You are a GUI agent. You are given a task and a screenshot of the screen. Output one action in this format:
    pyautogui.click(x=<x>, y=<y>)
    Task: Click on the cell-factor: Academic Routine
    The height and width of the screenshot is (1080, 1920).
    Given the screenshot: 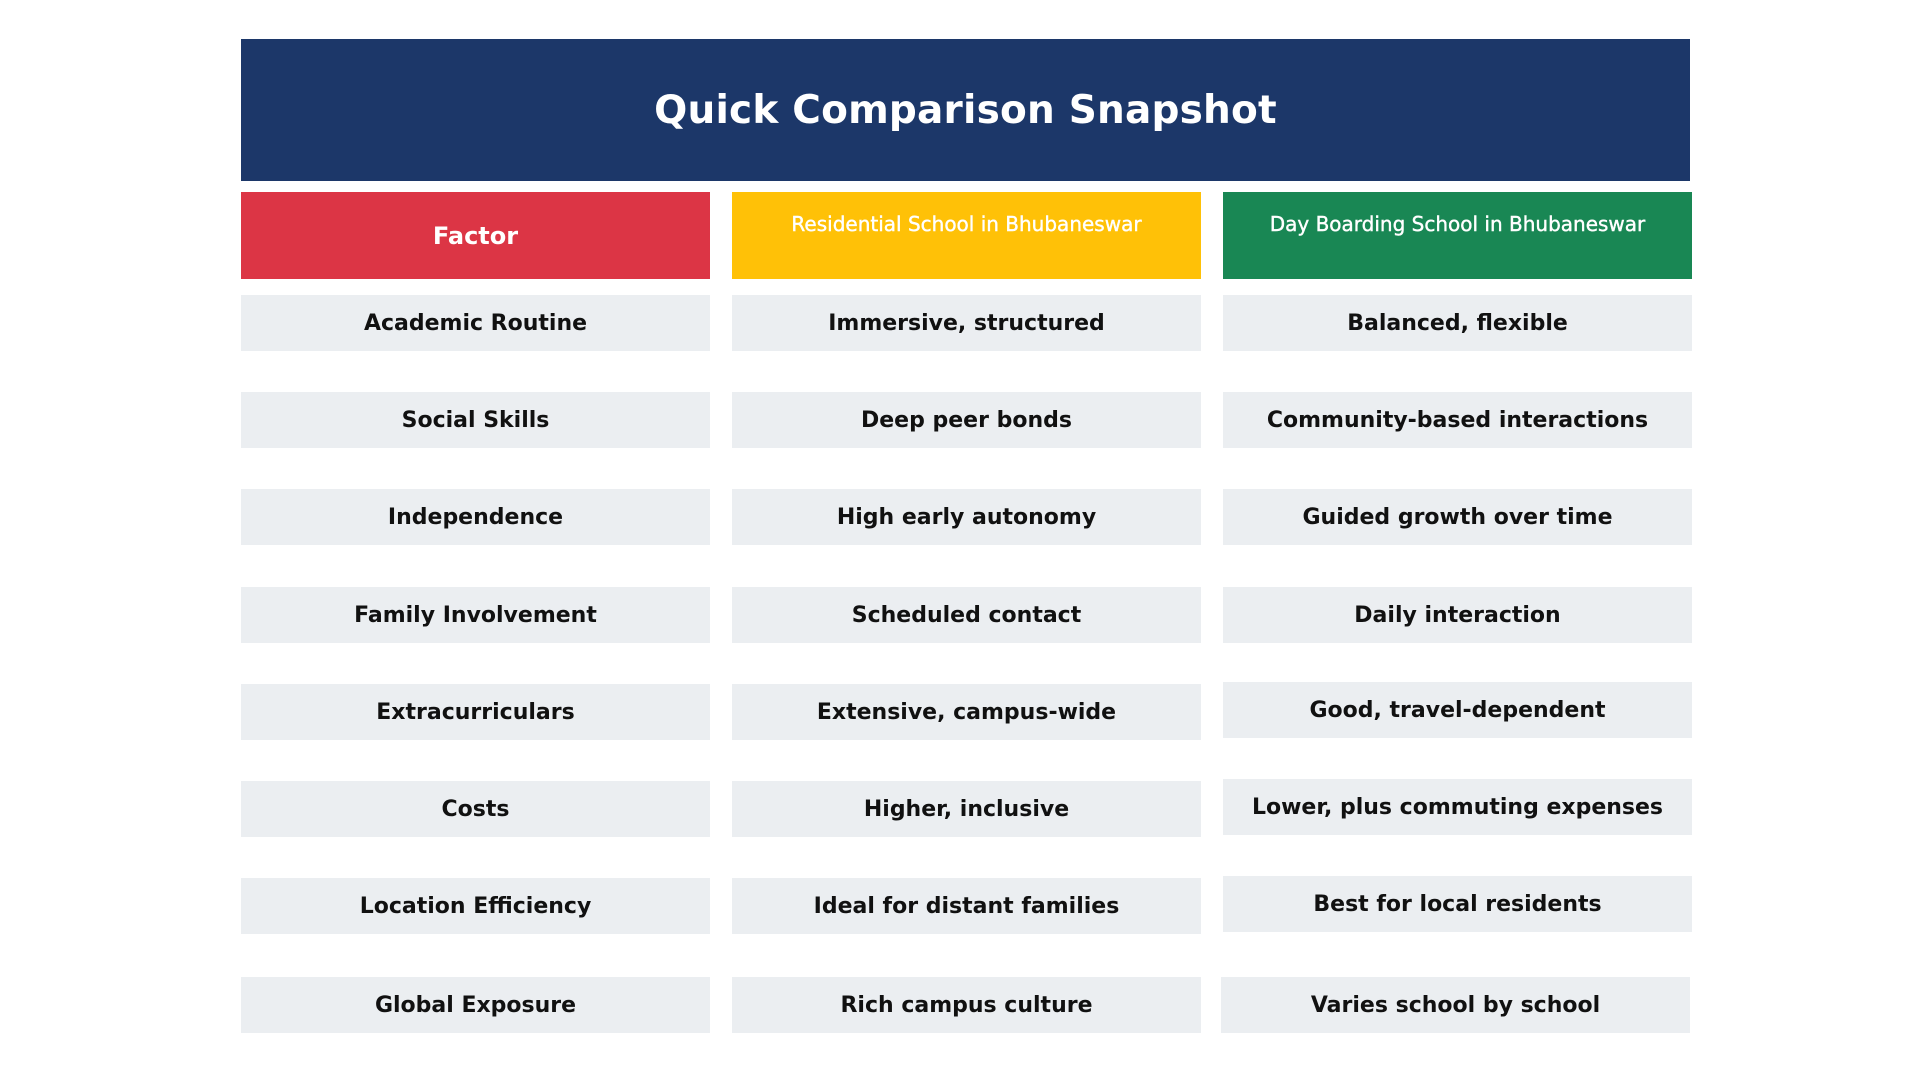 What is the action you would take?
    pyautogui.click(x=475, y=323)
    